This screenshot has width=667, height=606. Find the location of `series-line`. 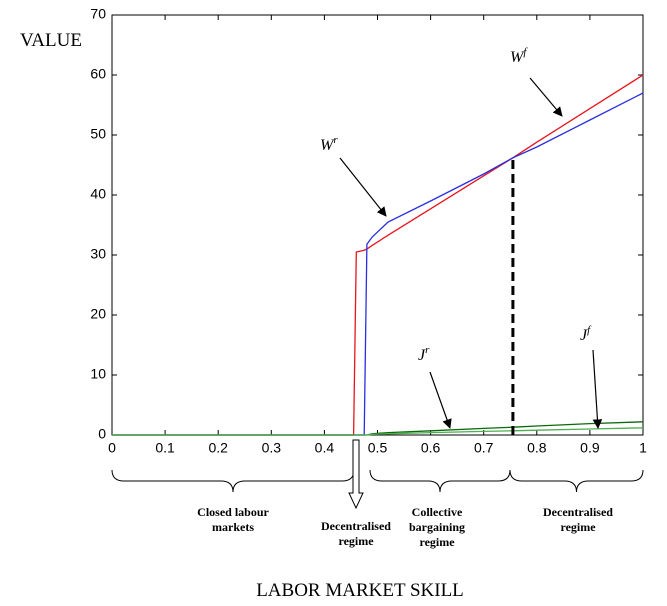

series-line is located at coordinates (378, 431).